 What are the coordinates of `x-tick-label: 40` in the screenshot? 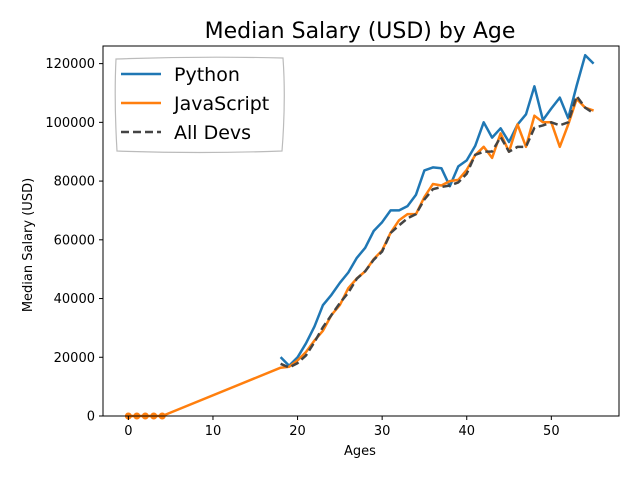 It's located at (466, 431).